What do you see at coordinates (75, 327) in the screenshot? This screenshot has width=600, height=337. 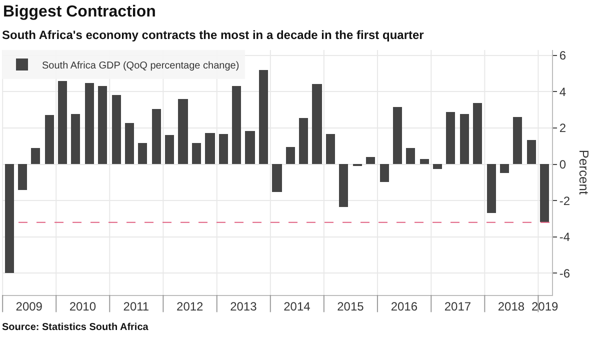 I see `source-note: Source: Statistics South Africa` at bounding box center [75, 327].